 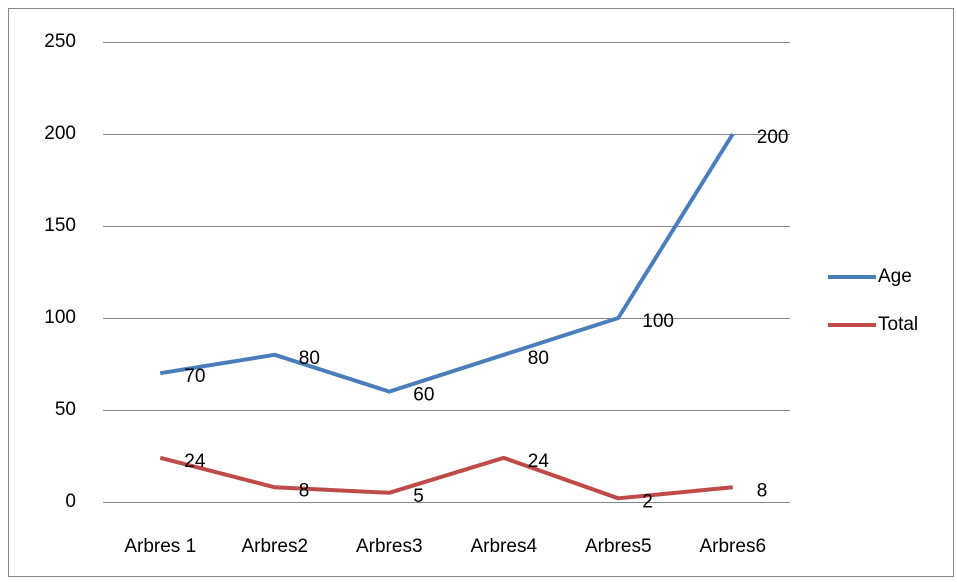 What do you see at coordinates (423, 395) in the screenshot?
I see `data-label: 60` at bounding box center [423, 395].